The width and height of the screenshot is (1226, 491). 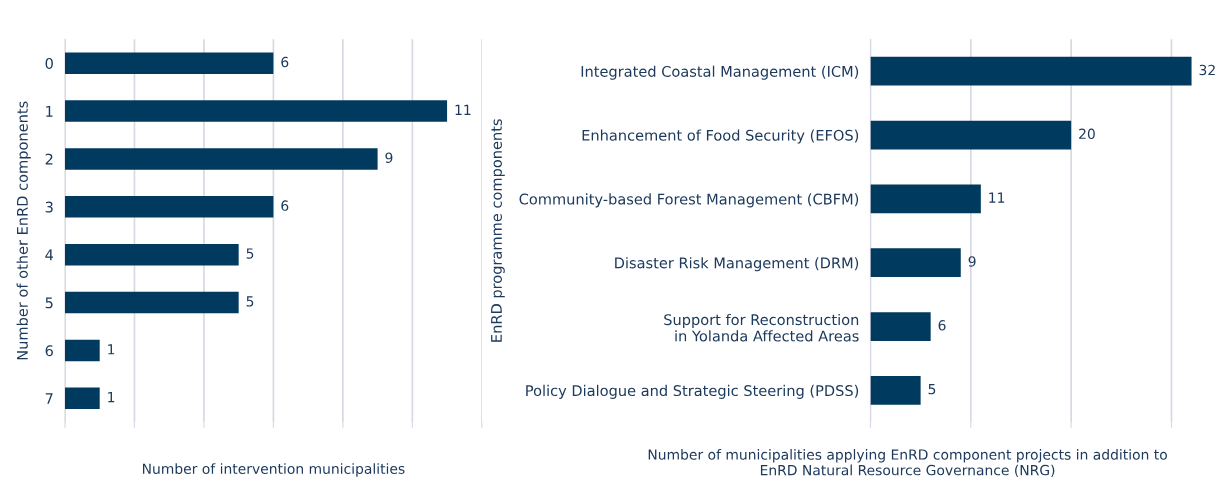 I want to click on y-tick-label: 0, so click(x=49, y=63).